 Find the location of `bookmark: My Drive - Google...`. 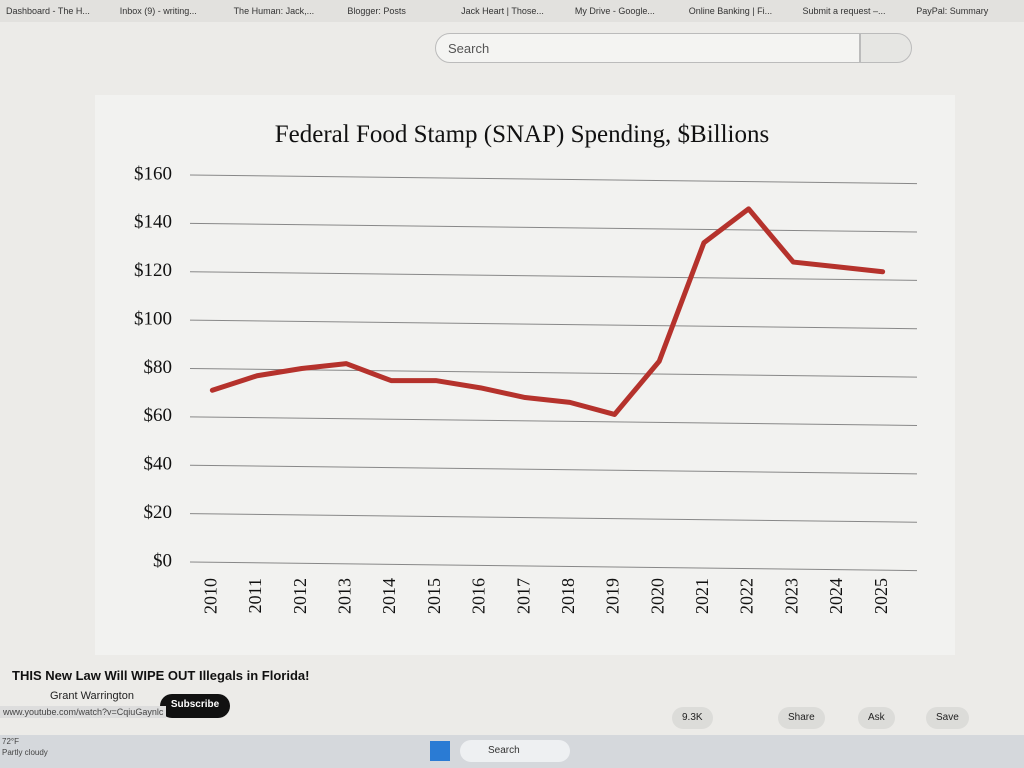

bookmark: My Drive - Google... is located at coordinates (614, 11).